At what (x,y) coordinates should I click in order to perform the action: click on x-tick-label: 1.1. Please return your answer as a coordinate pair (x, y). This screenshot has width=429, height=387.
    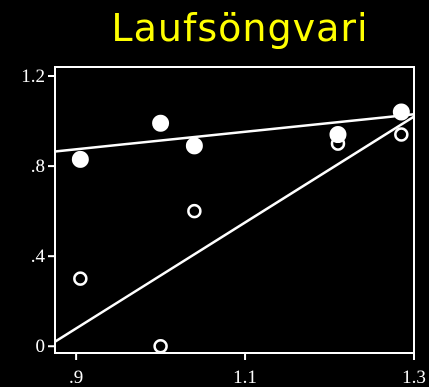
    Looking at the image, I should click on (245, 377).